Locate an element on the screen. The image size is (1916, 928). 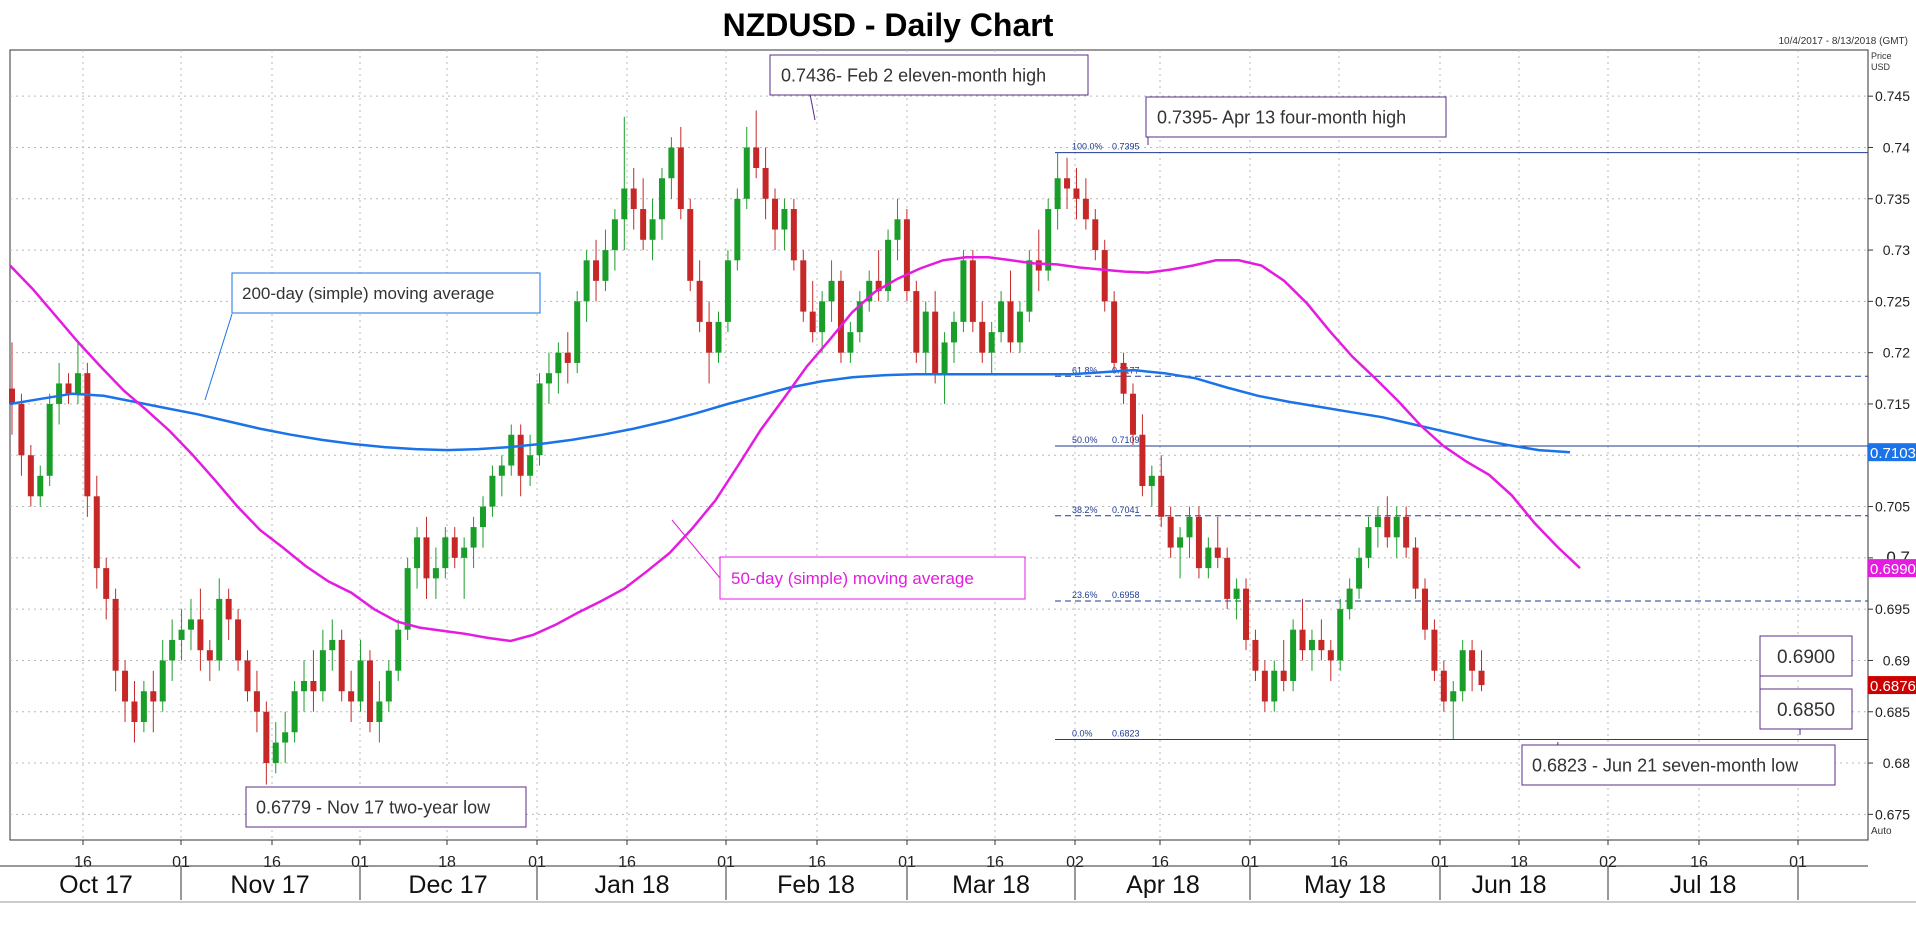
fib-pct-label: 61.8% is located at coordinates (1085, 370).